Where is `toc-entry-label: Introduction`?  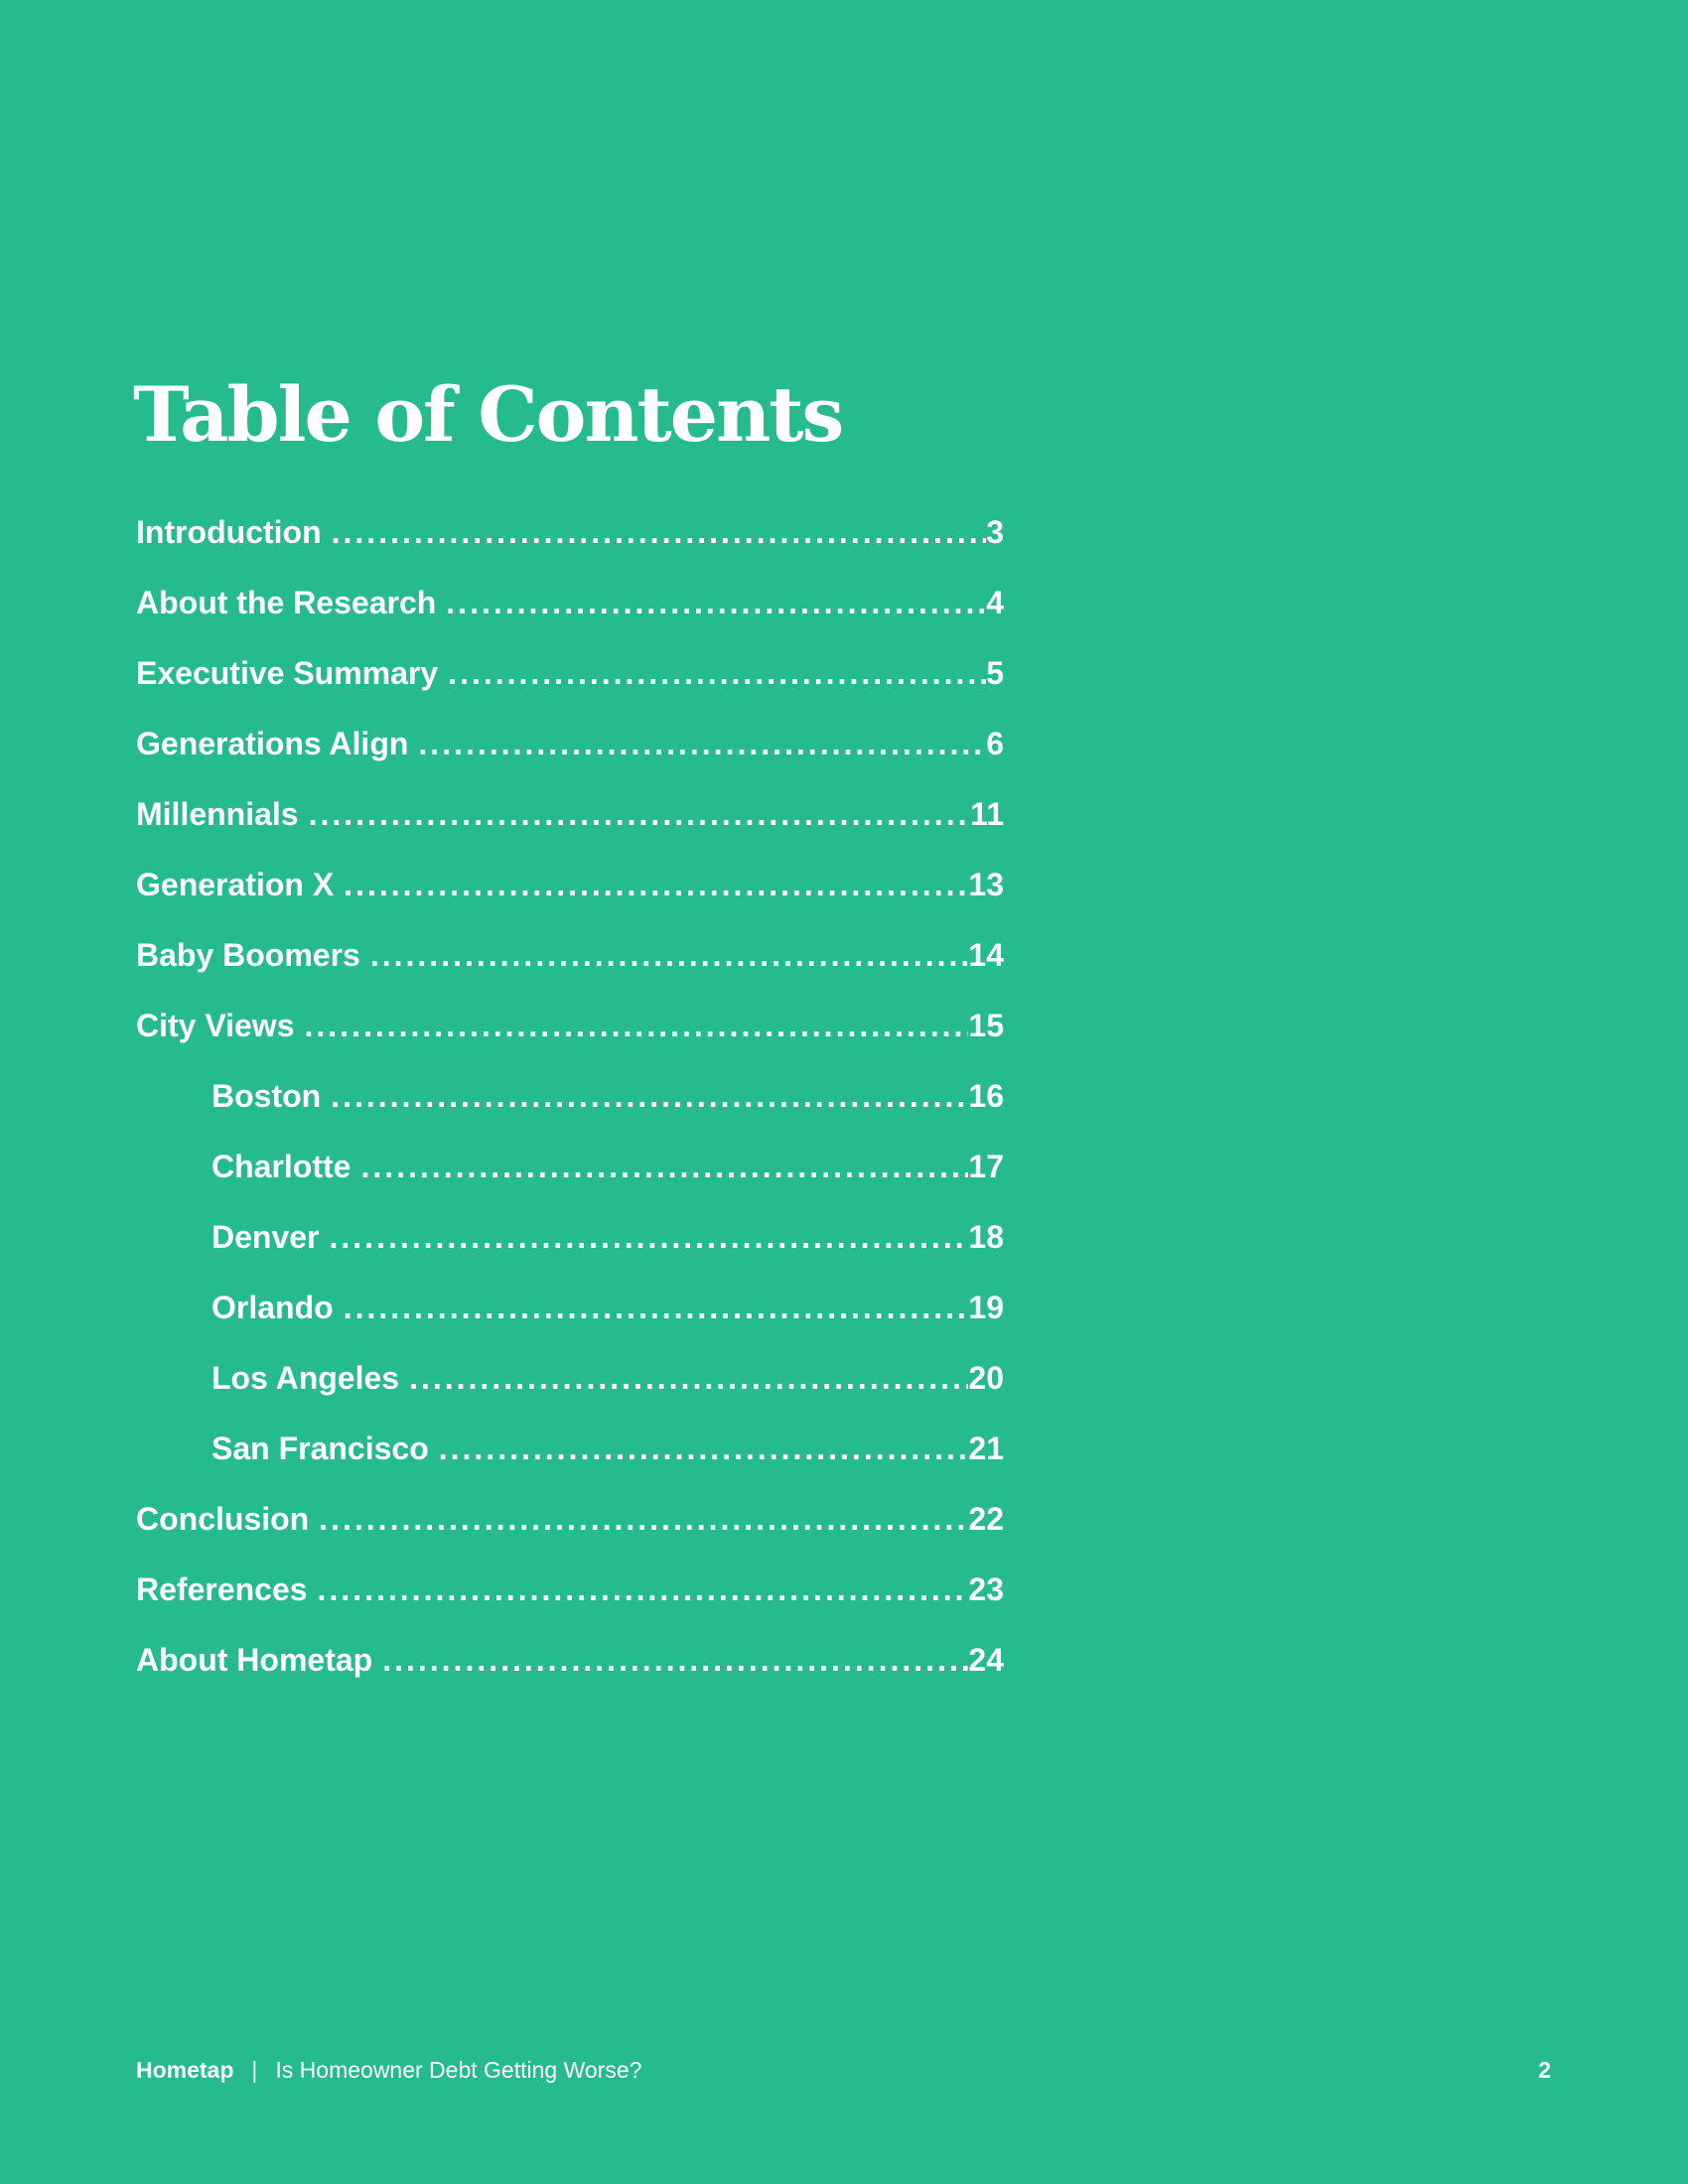
toc-entry-label: Introduction is located at coordinates (229, 532).